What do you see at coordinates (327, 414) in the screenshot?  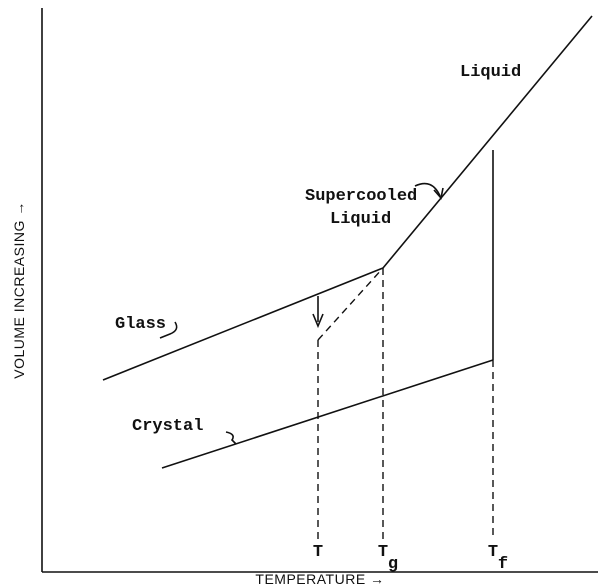 I see `crystal-line` at bounding box center [327, 414].